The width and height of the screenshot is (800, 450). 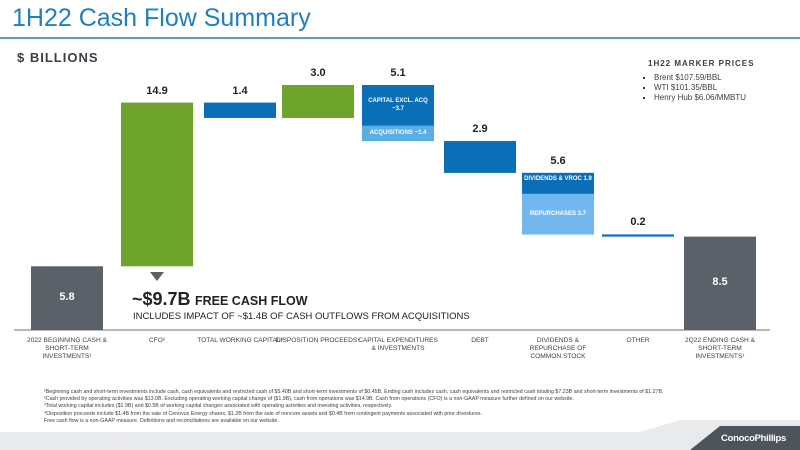 I want to click on value-label: 3.0, so click(x=318, y=73).